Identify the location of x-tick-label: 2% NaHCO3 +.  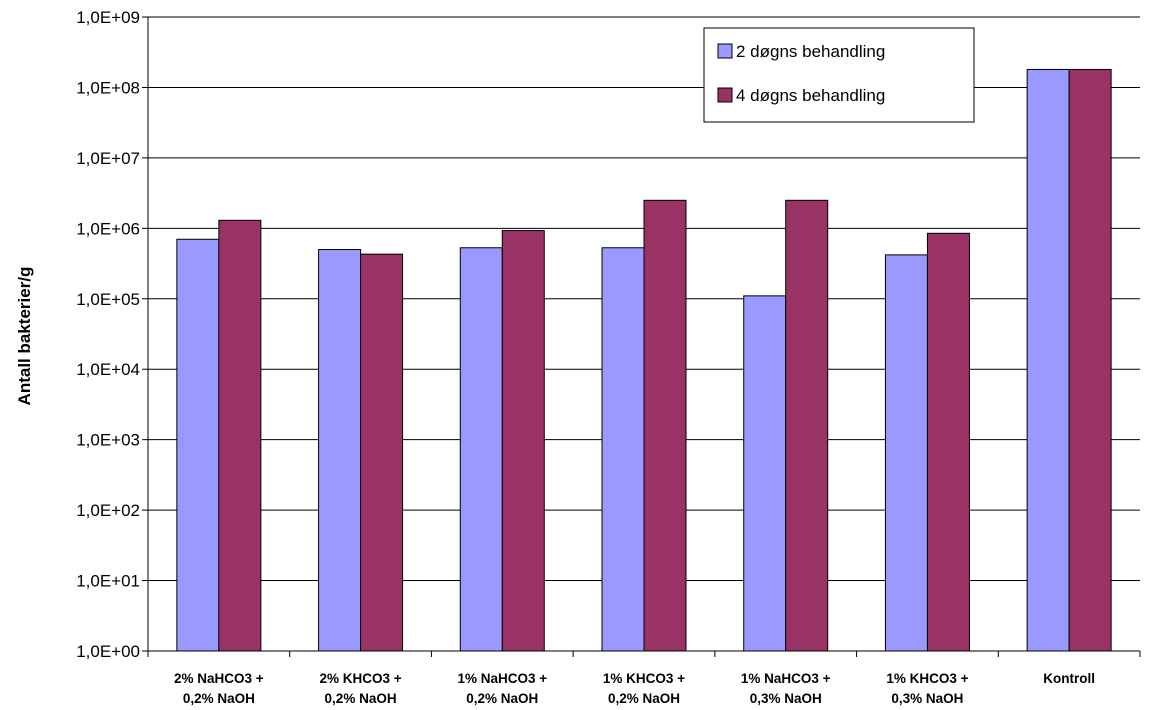
(219, 678).